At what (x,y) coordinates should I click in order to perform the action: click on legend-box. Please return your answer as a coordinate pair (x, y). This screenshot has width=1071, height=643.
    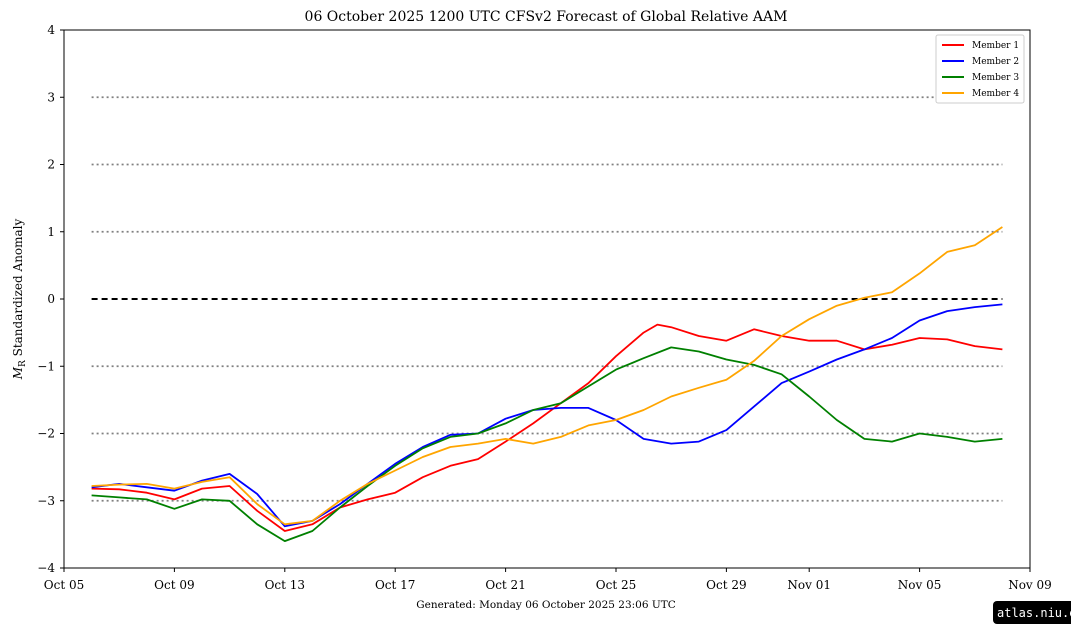
    Looking at the image, I should click on (980, 69).